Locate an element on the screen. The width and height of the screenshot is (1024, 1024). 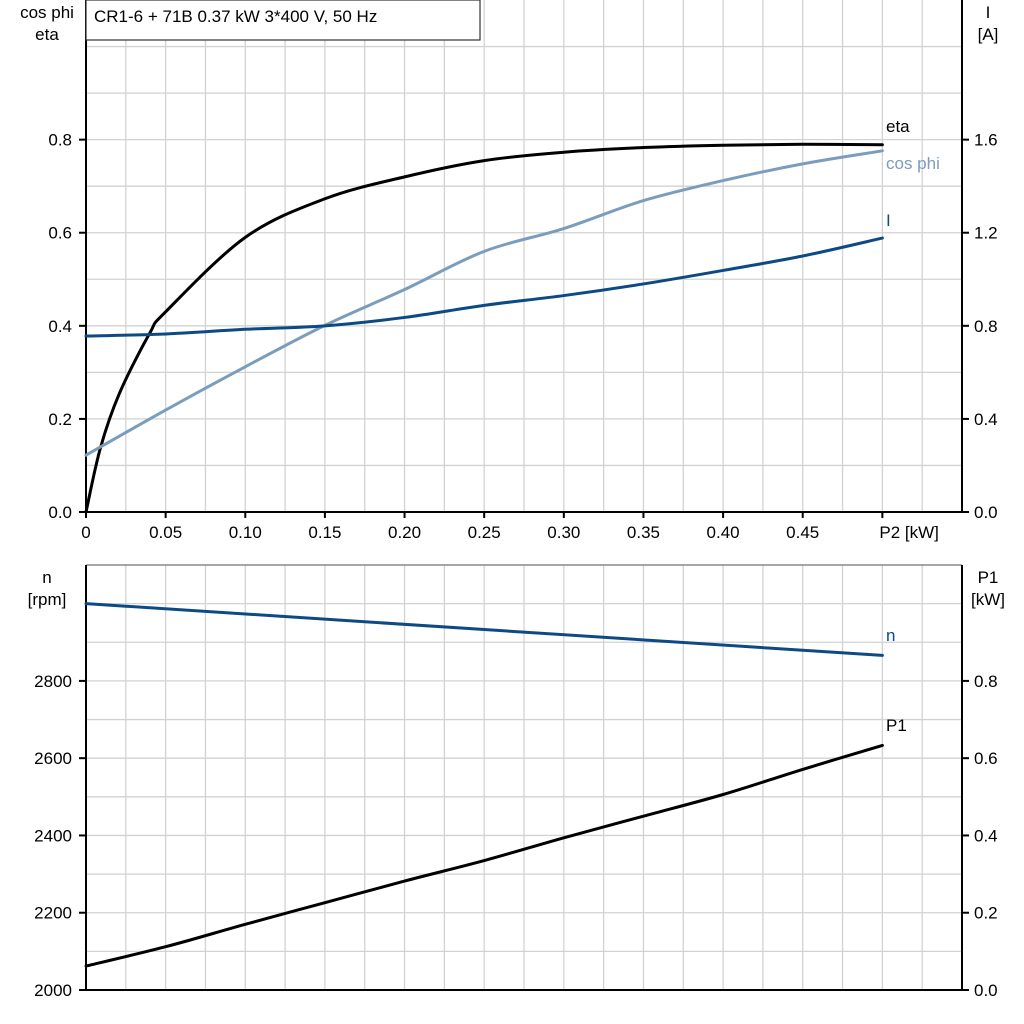
left-y-tick-label: 0.6 is located at coordinates (60, 233).